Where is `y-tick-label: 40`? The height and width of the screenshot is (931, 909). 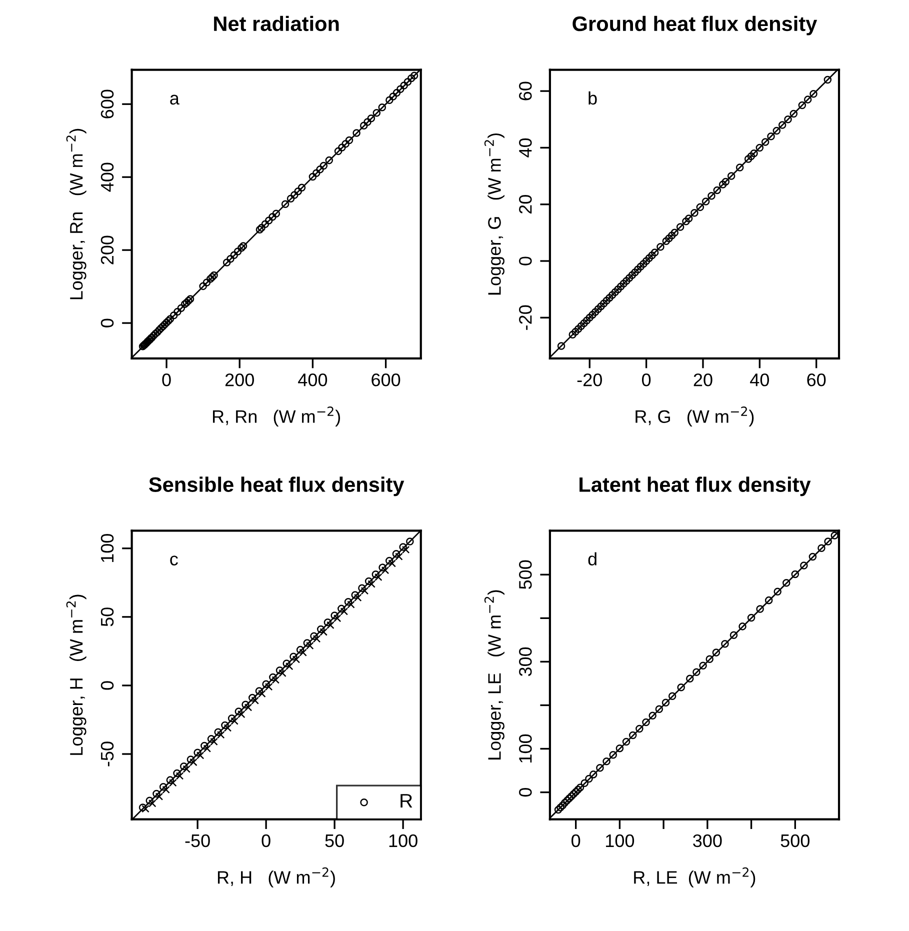
y-tick-label: 40 is located at coordinates (525, 148).